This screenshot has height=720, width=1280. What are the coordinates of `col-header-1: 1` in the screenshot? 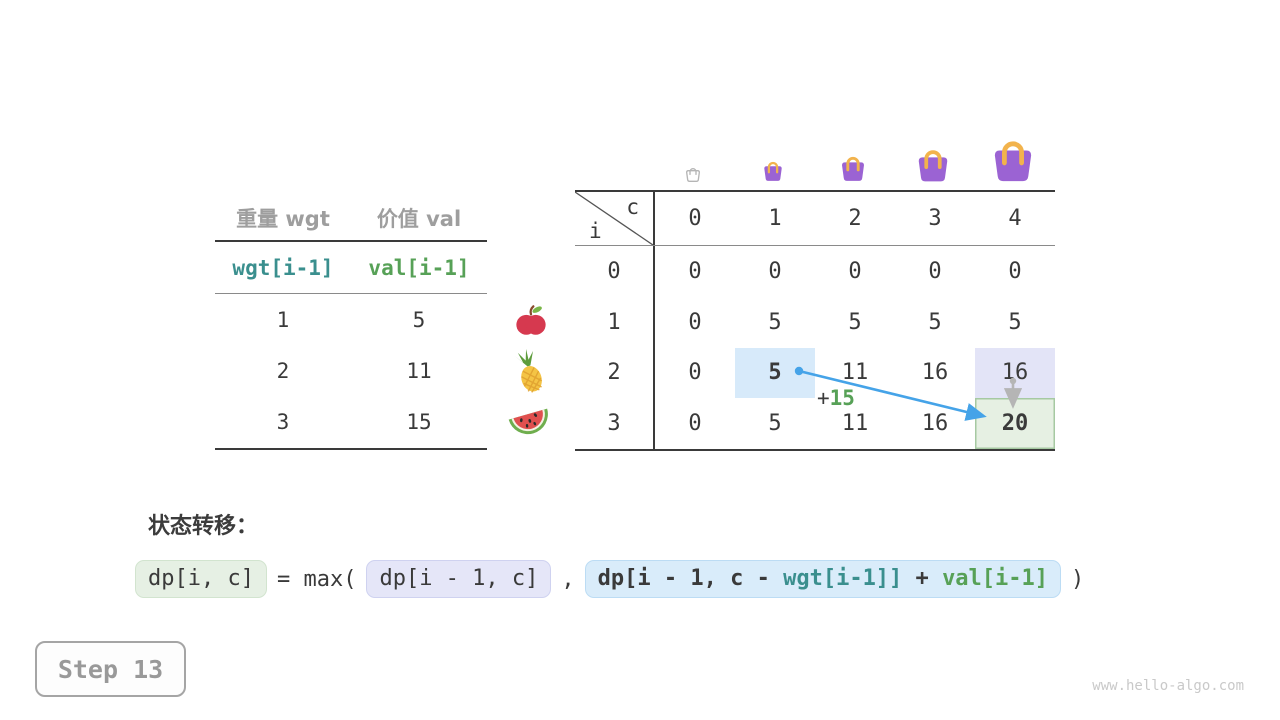 It's located at (775, 218).